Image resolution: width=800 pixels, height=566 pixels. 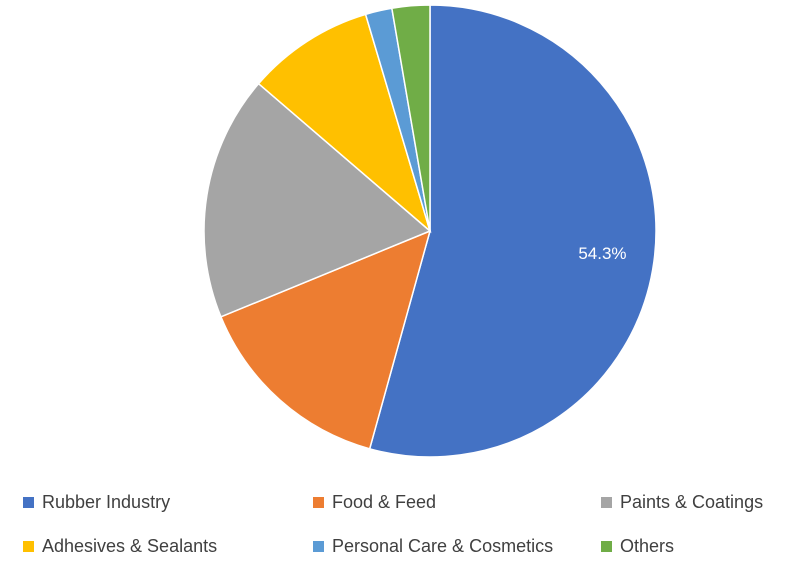 What do you see at coordinates (443, 545) in the screenshot?
I see `legend-label: Personal Care & Cosmetics` at bounding box center [443, 545].